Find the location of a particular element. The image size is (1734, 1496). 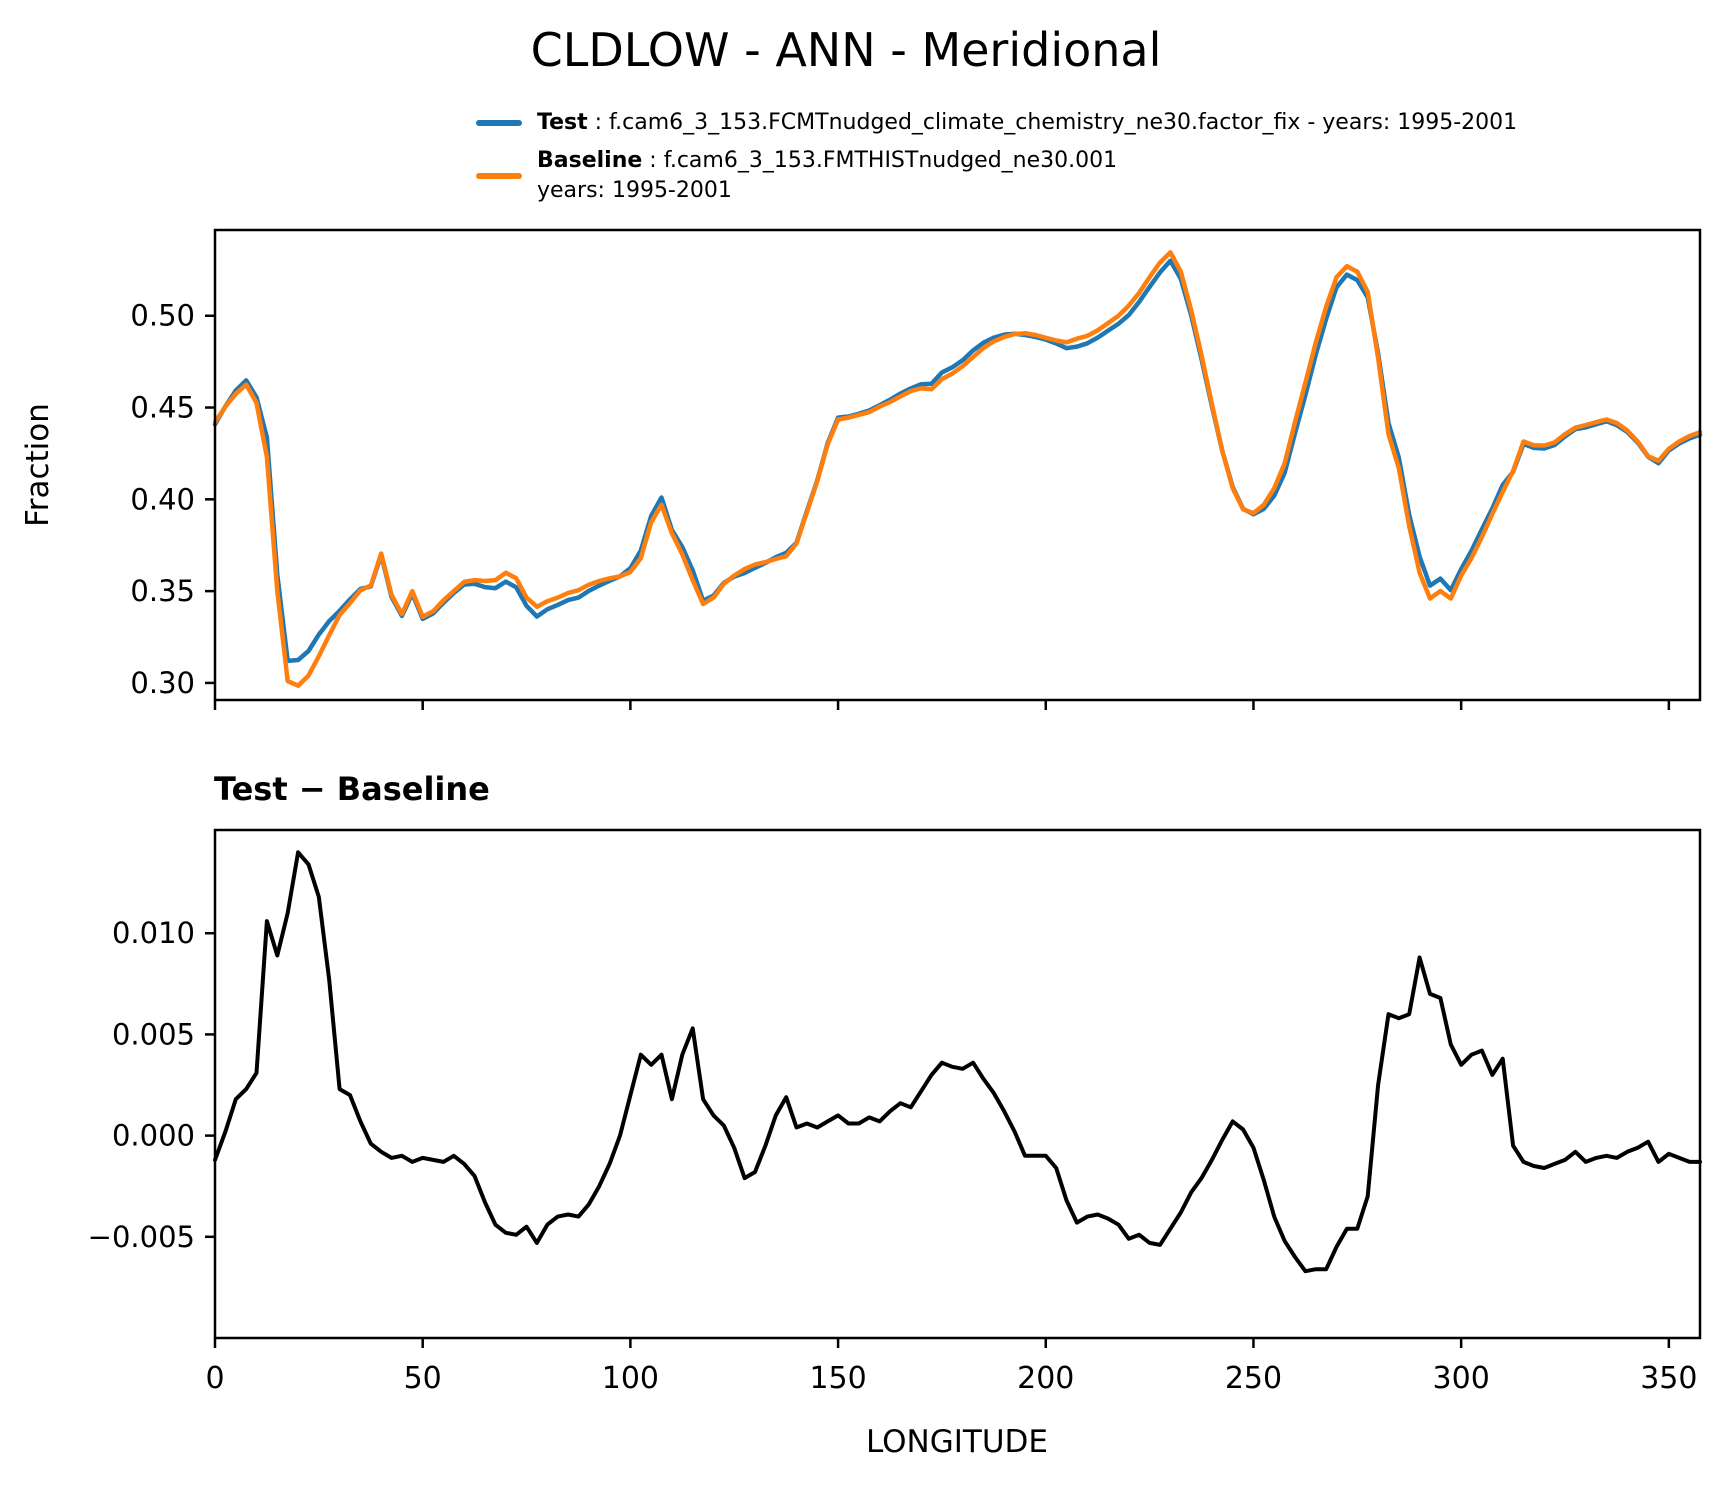

test-line-swatch is located at coordinates (499, 123).